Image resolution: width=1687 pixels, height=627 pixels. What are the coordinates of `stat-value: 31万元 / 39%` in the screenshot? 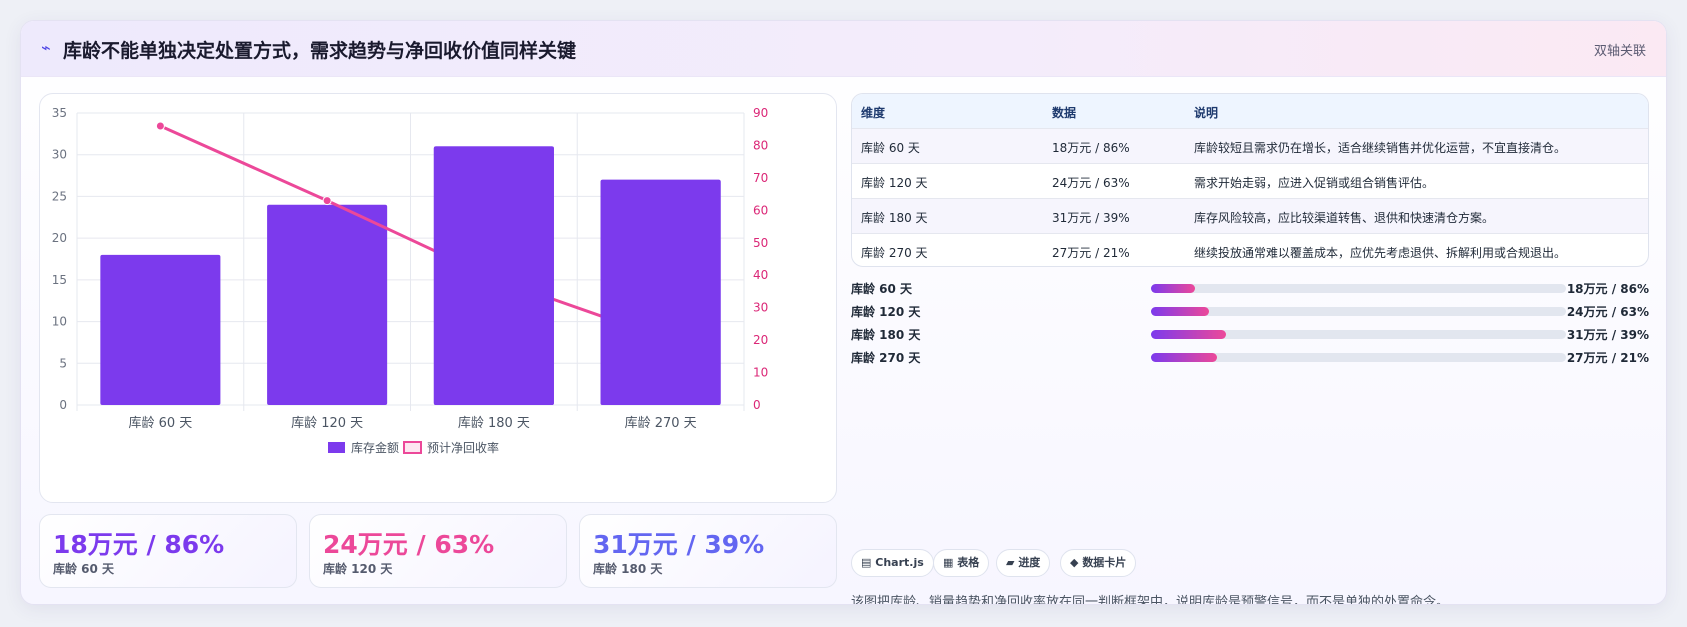 It's located at (679, 544).